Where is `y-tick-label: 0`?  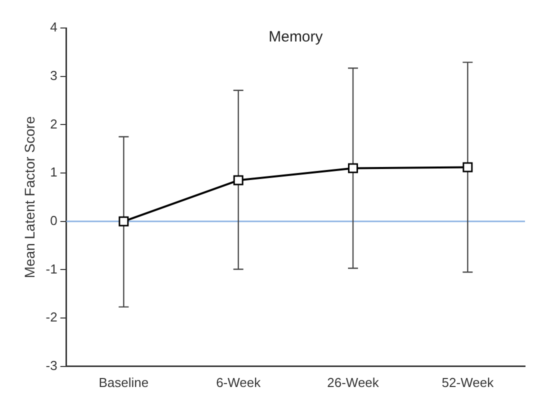 y-tick-label: 0 is located at coordinates (54, 220).